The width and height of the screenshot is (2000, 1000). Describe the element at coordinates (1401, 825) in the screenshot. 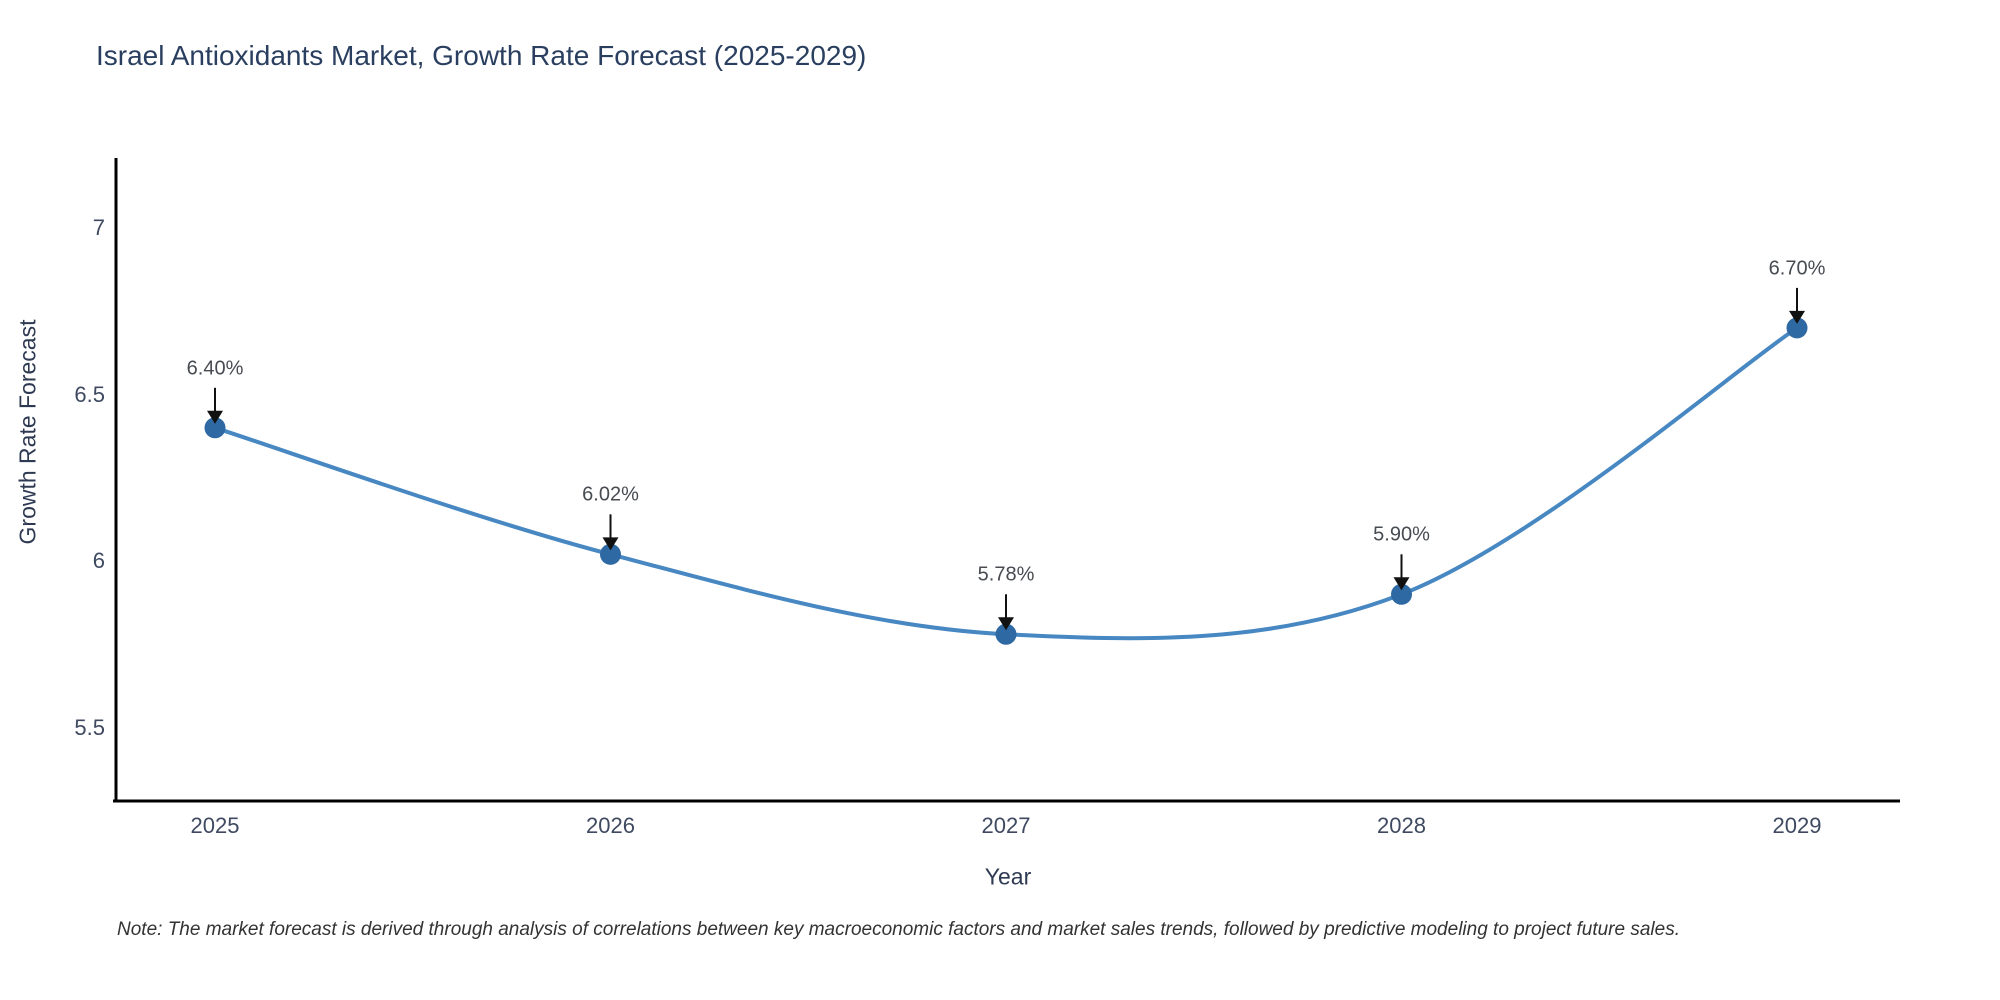

I see `x-tick-label: 2028` at that location.